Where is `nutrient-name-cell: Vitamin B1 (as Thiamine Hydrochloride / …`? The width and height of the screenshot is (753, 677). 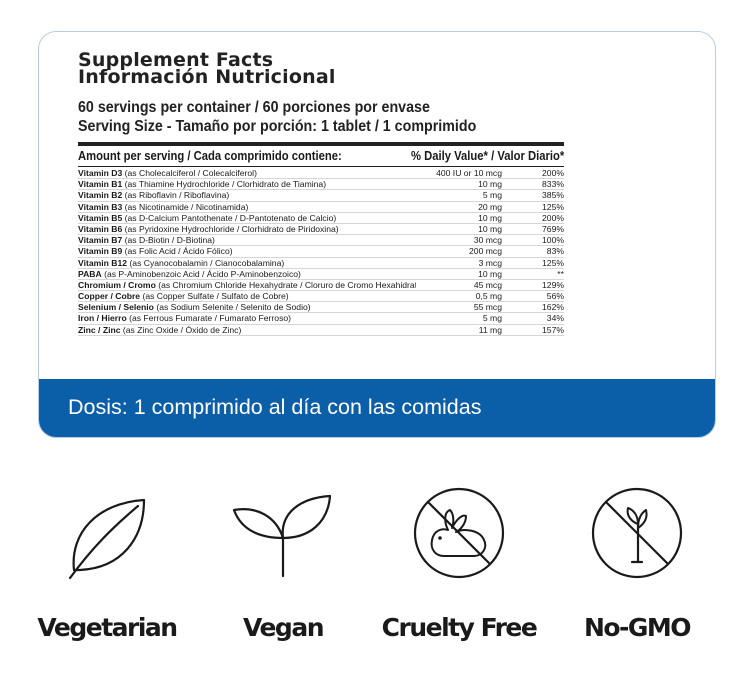 nutrient-name-cell: Vitamin B1 (as Thiamine Hydrochloride / … is located at coordinates (247, 184).